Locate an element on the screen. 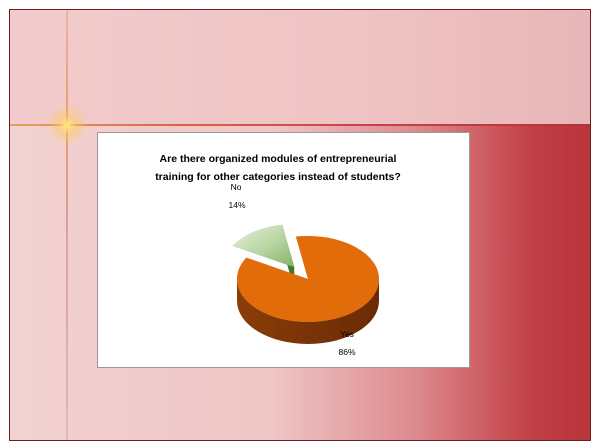  accent-glow is located at coordinates (67, 125).